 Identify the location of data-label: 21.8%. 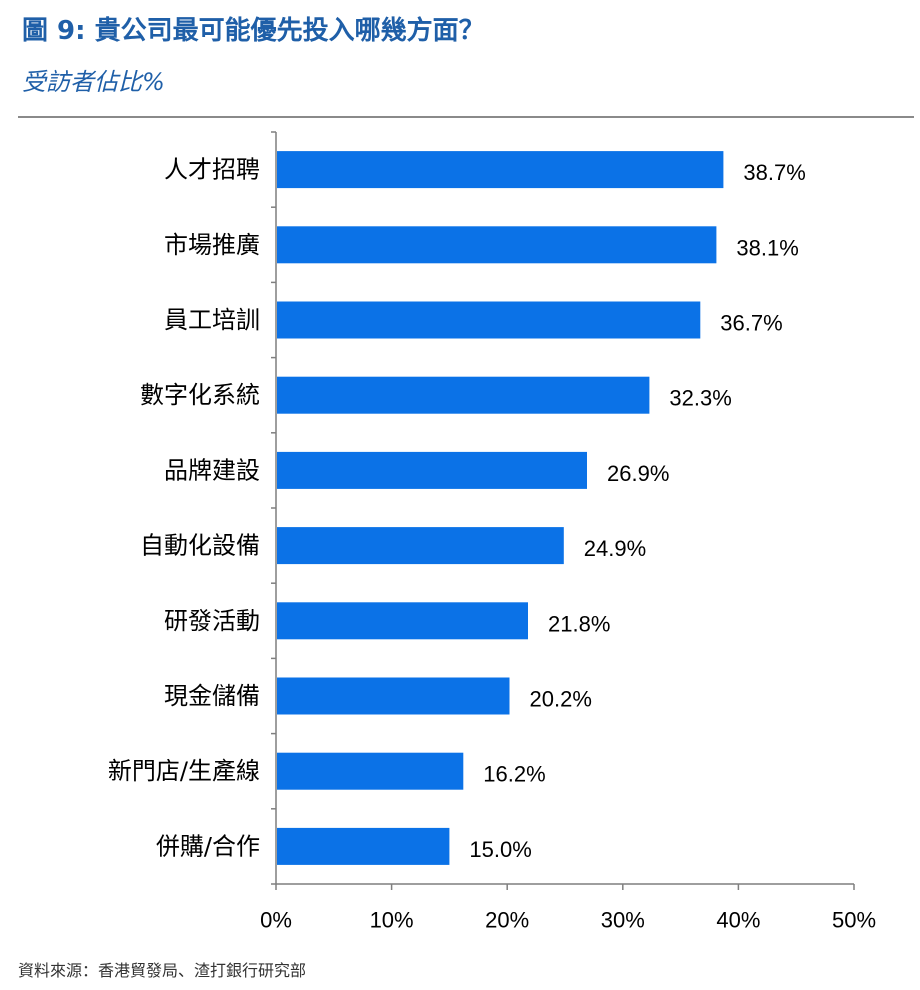
(579, 623).